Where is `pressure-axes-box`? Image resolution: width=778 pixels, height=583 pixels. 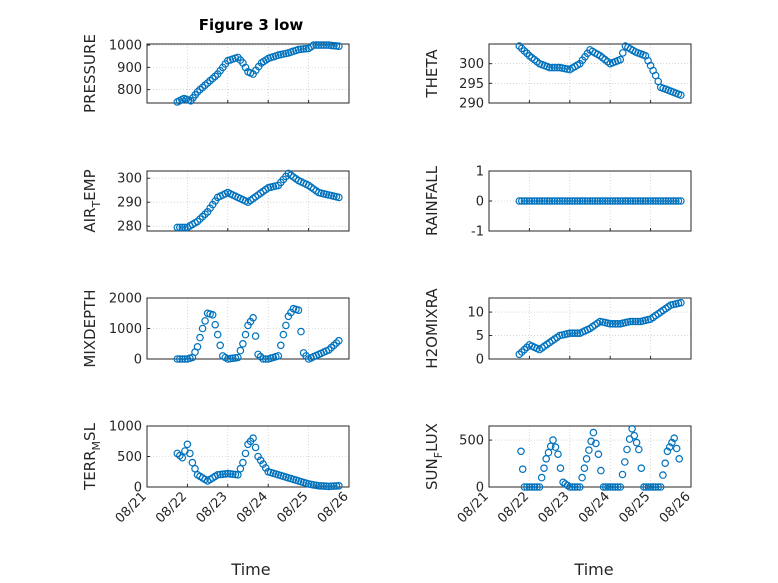 pressure-axes-box is located at coordinates (248, 73).